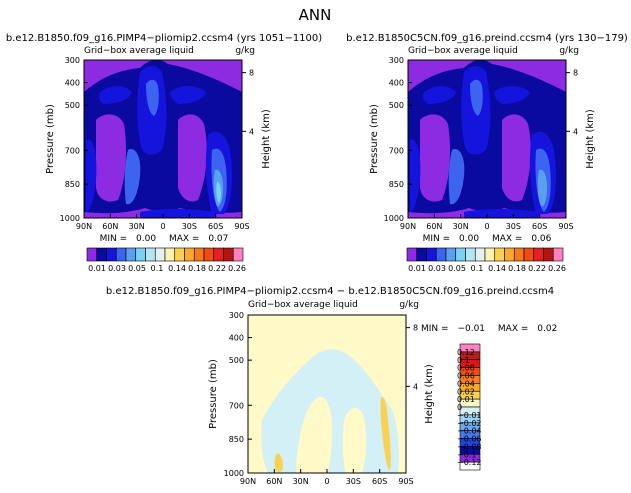  What do you see at coordinates (197, 268) in the screenshot?
I see `colorbar-label: 0.18` at bounding box center [197, 268].